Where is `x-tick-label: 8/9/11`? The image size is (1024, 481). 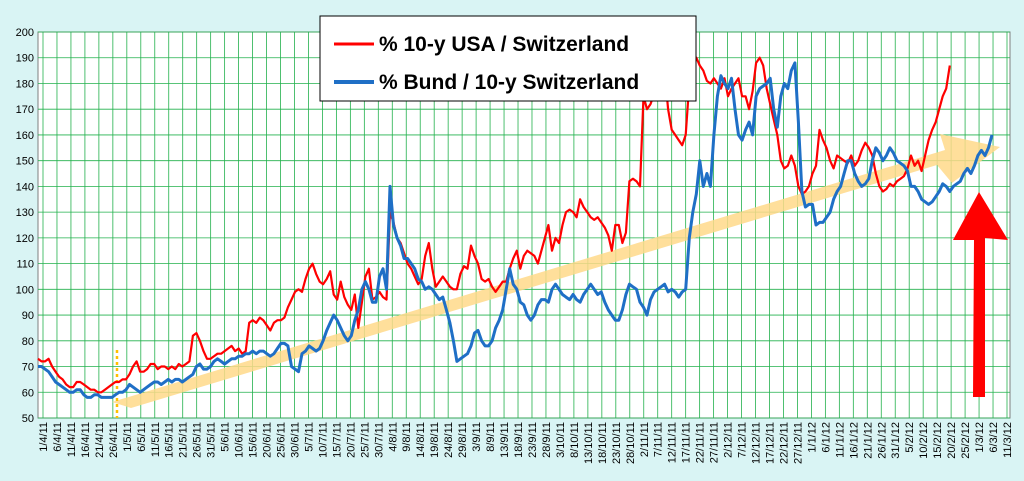 x-tick-label: 8/9/11 is located at coordinates (491, 437).